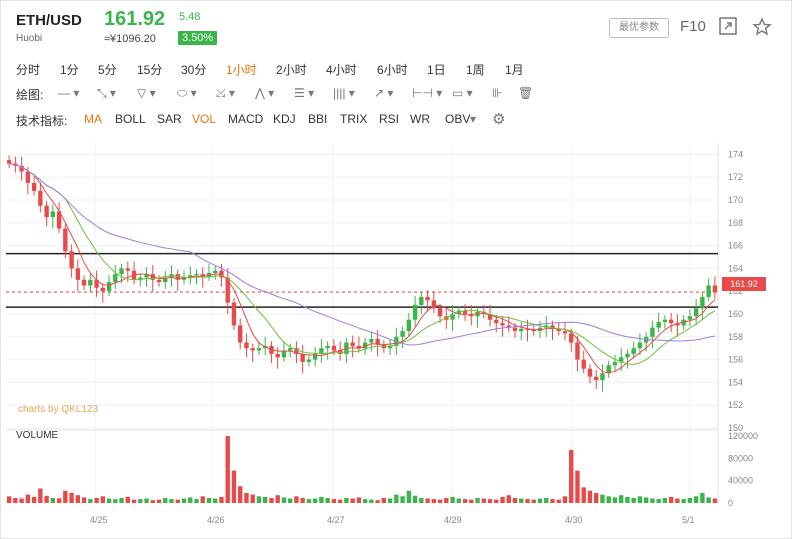 Image resolution: width=792 pixels, height=539 pixels. Describe the element at coordinates (169, 119) in the screenshot. I see `indicator-sar: SAR` at that location.